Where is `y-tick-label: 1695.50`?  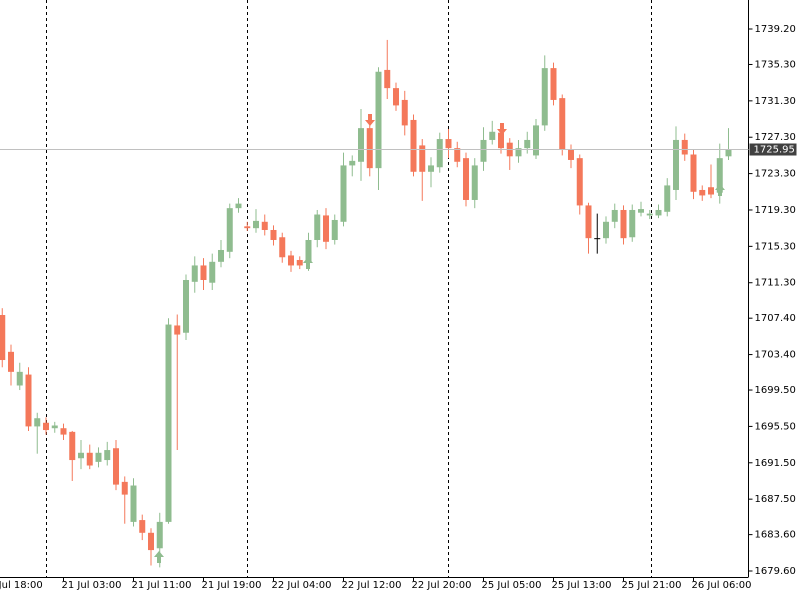
y-tick-label: 1695.50 is located at coordinates (775, 426).